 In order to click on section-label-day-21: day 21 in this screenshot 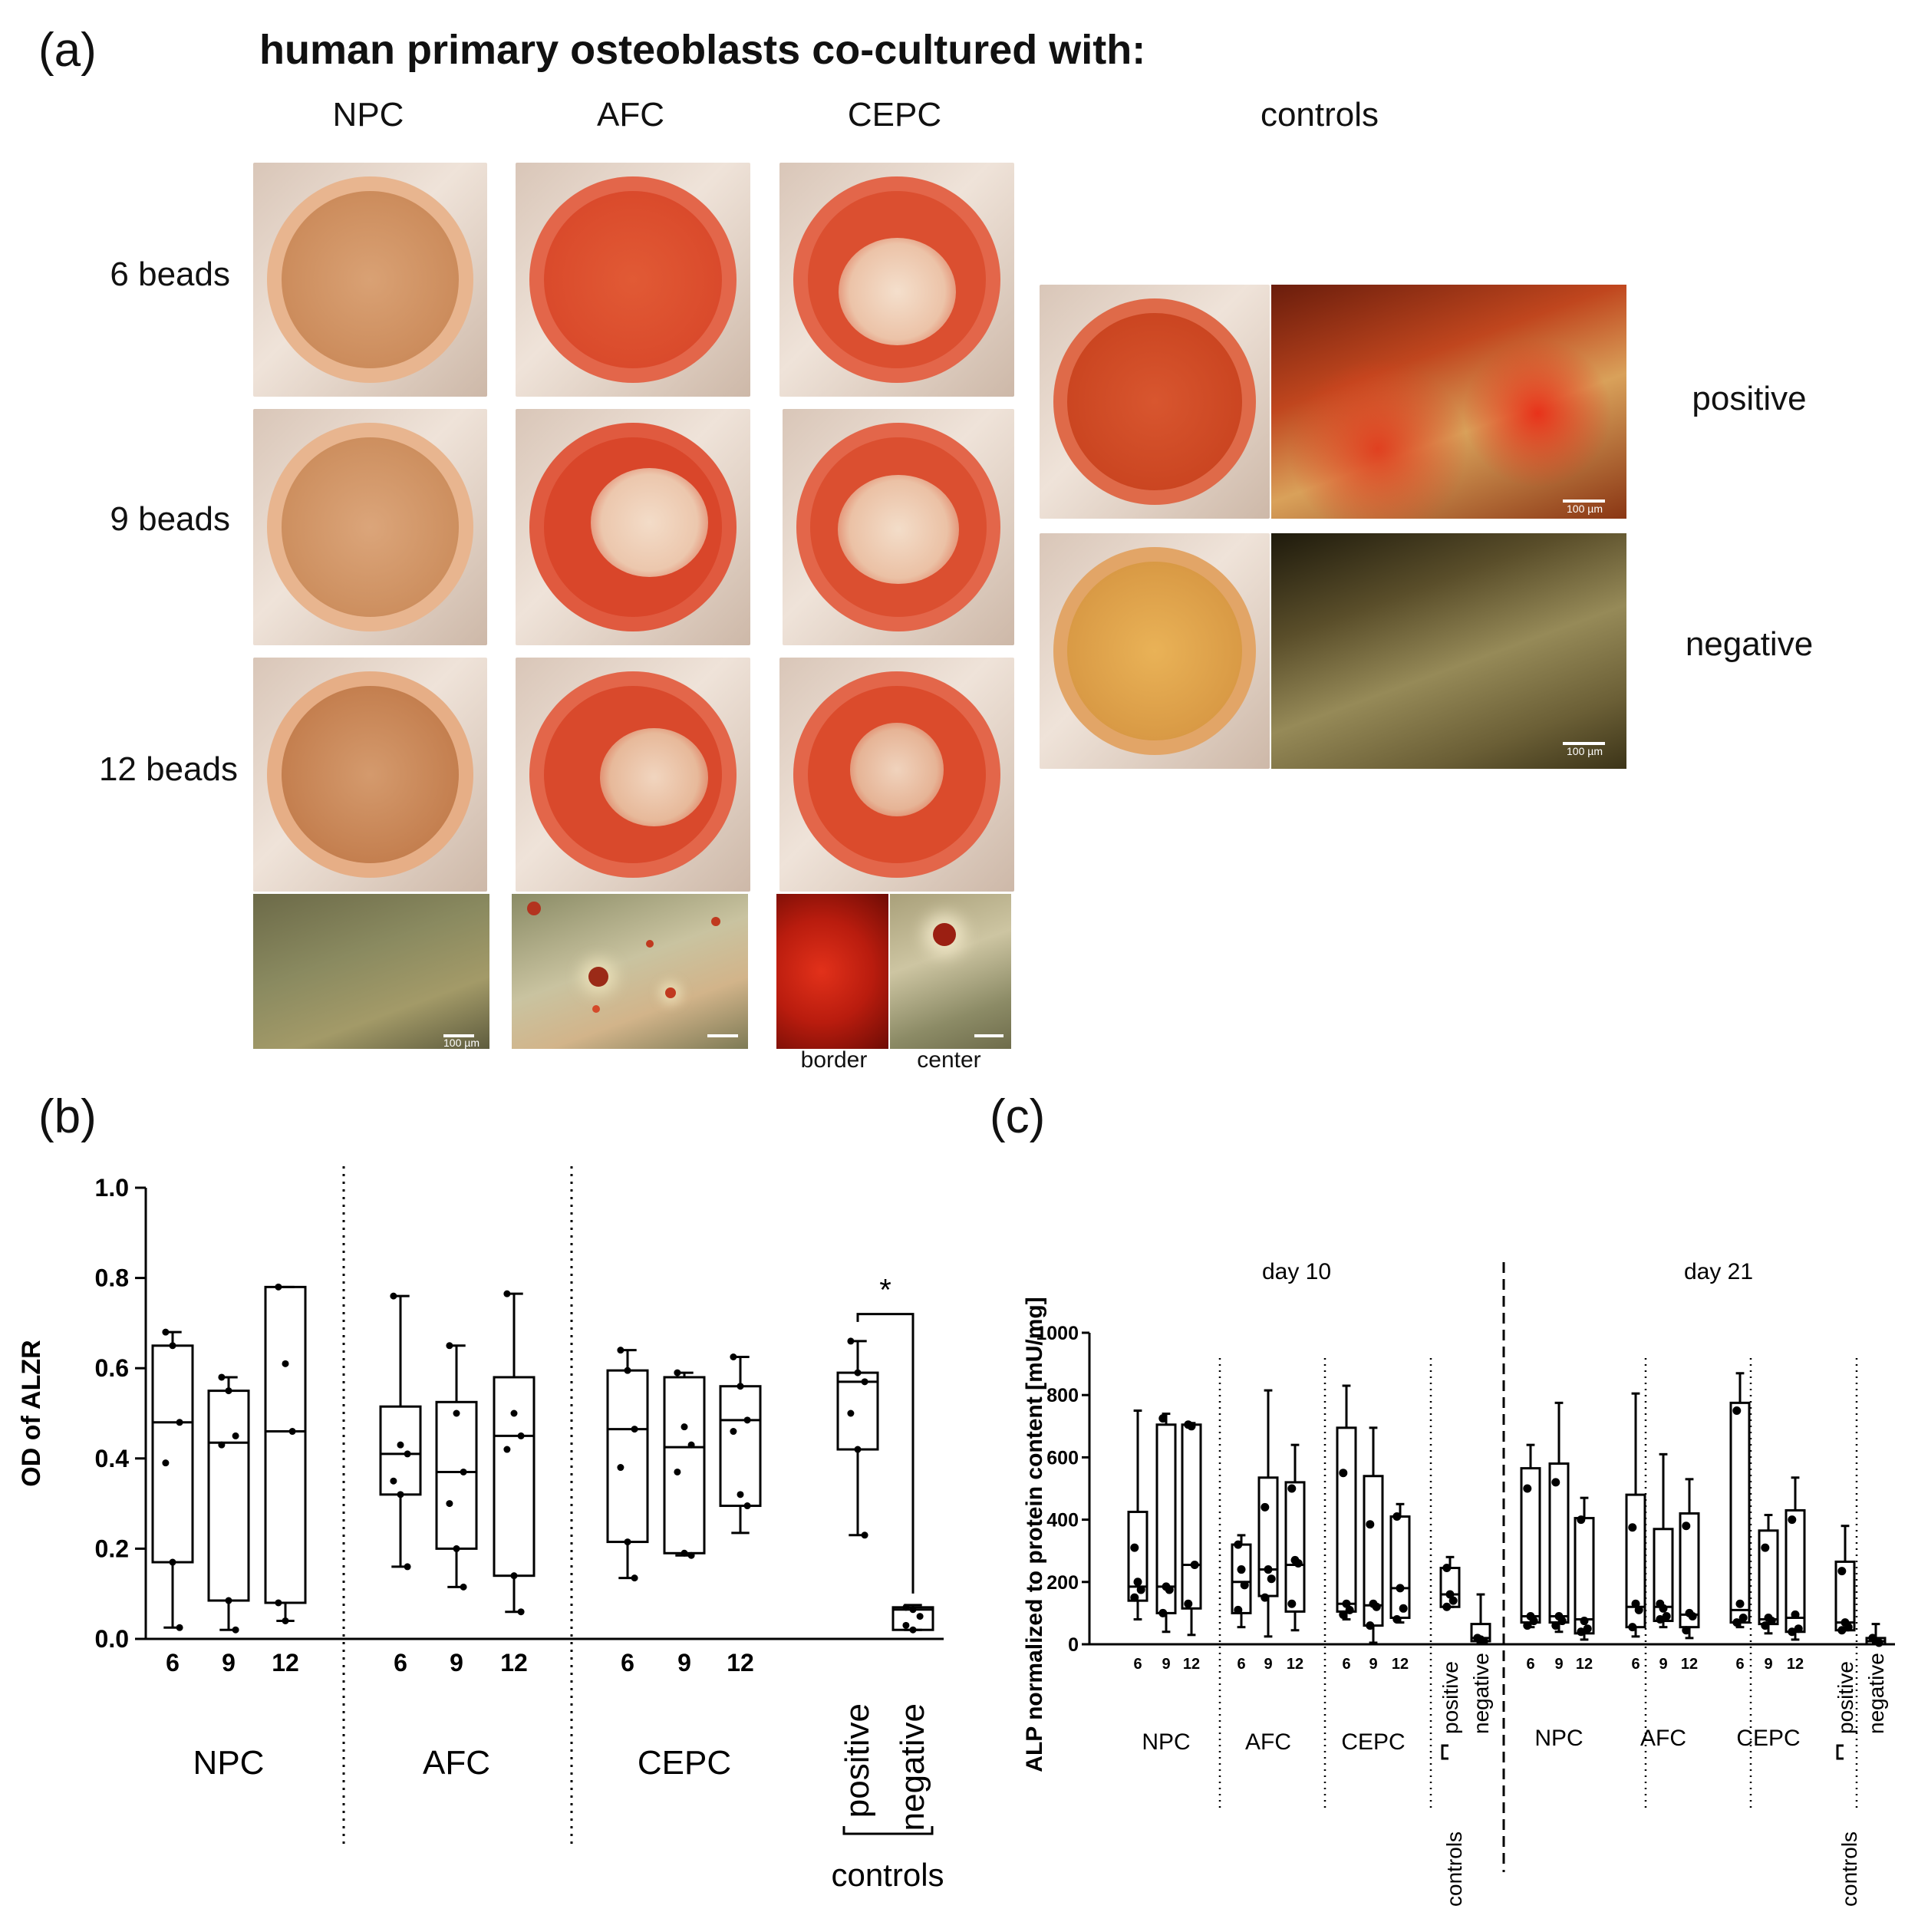, I will do `click(1718, 1271)`.